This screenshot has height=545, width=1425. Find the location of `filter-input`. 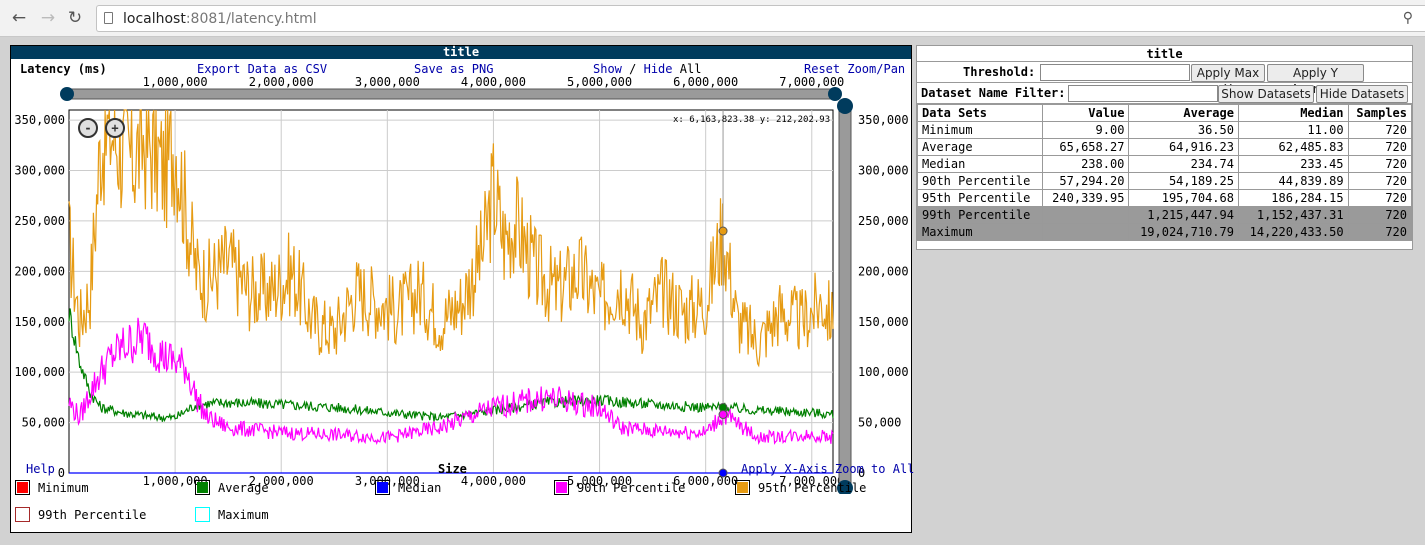

filter-input is located at coordinates (1143, 93).